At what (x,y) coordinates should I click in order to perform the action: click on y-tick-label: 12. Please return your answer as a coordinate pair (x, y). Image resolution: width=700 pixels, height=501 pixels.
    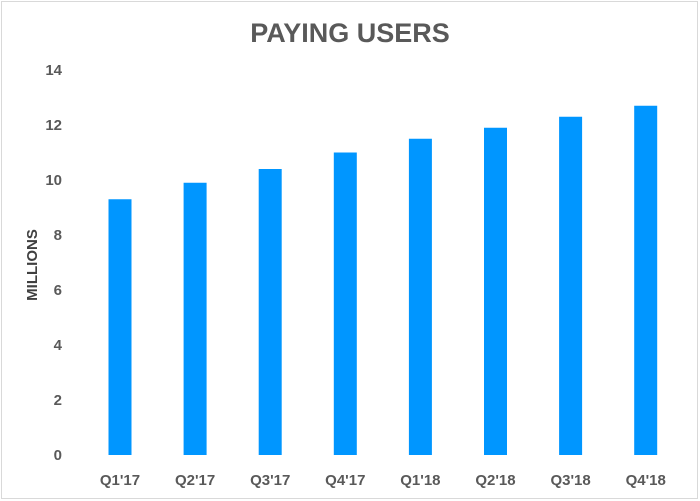
    Looking at the image, I should click on (53, 125).